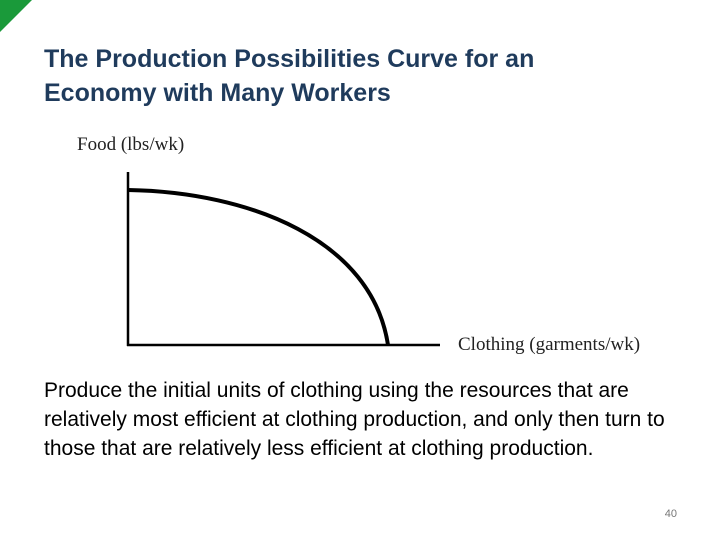 This screenshot has height=540, width=720. What do you see at coordinates (130, 144) in the screenshot?
I see `y-axis-label: Food (lbs/wk)` at bounding box center [130, 144].